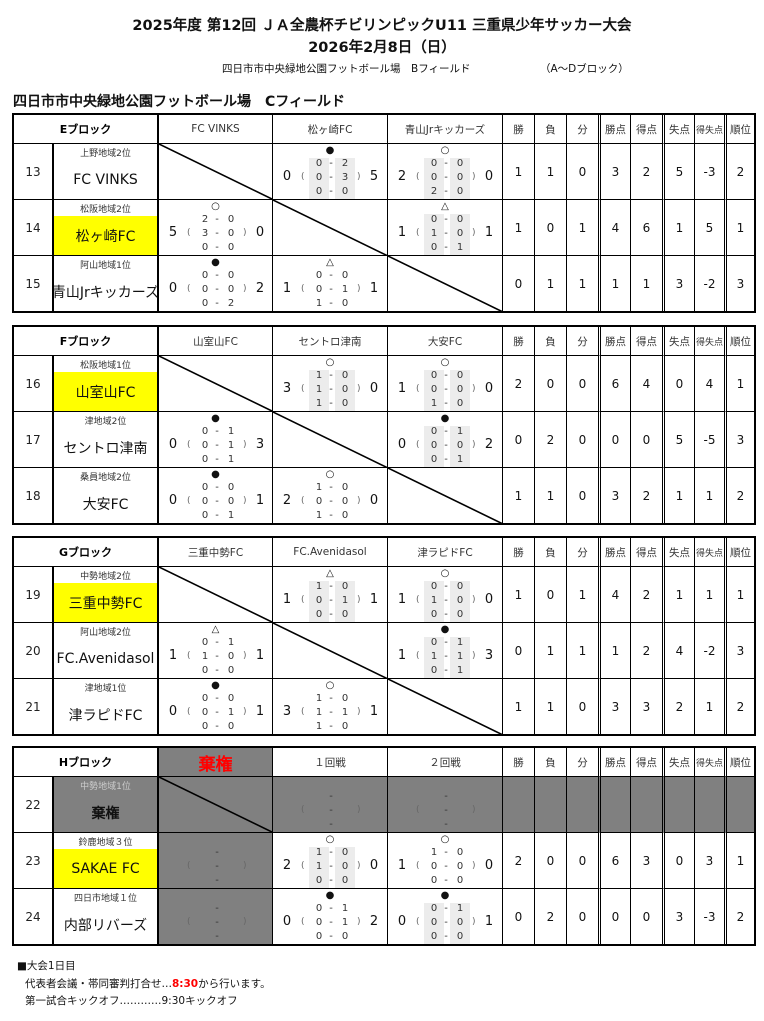 The width and height of the screenshot is (764, 1021). Describe the element at coordinates (646, 706) in the screenshot. I see `stat-得点: 3` at that location.